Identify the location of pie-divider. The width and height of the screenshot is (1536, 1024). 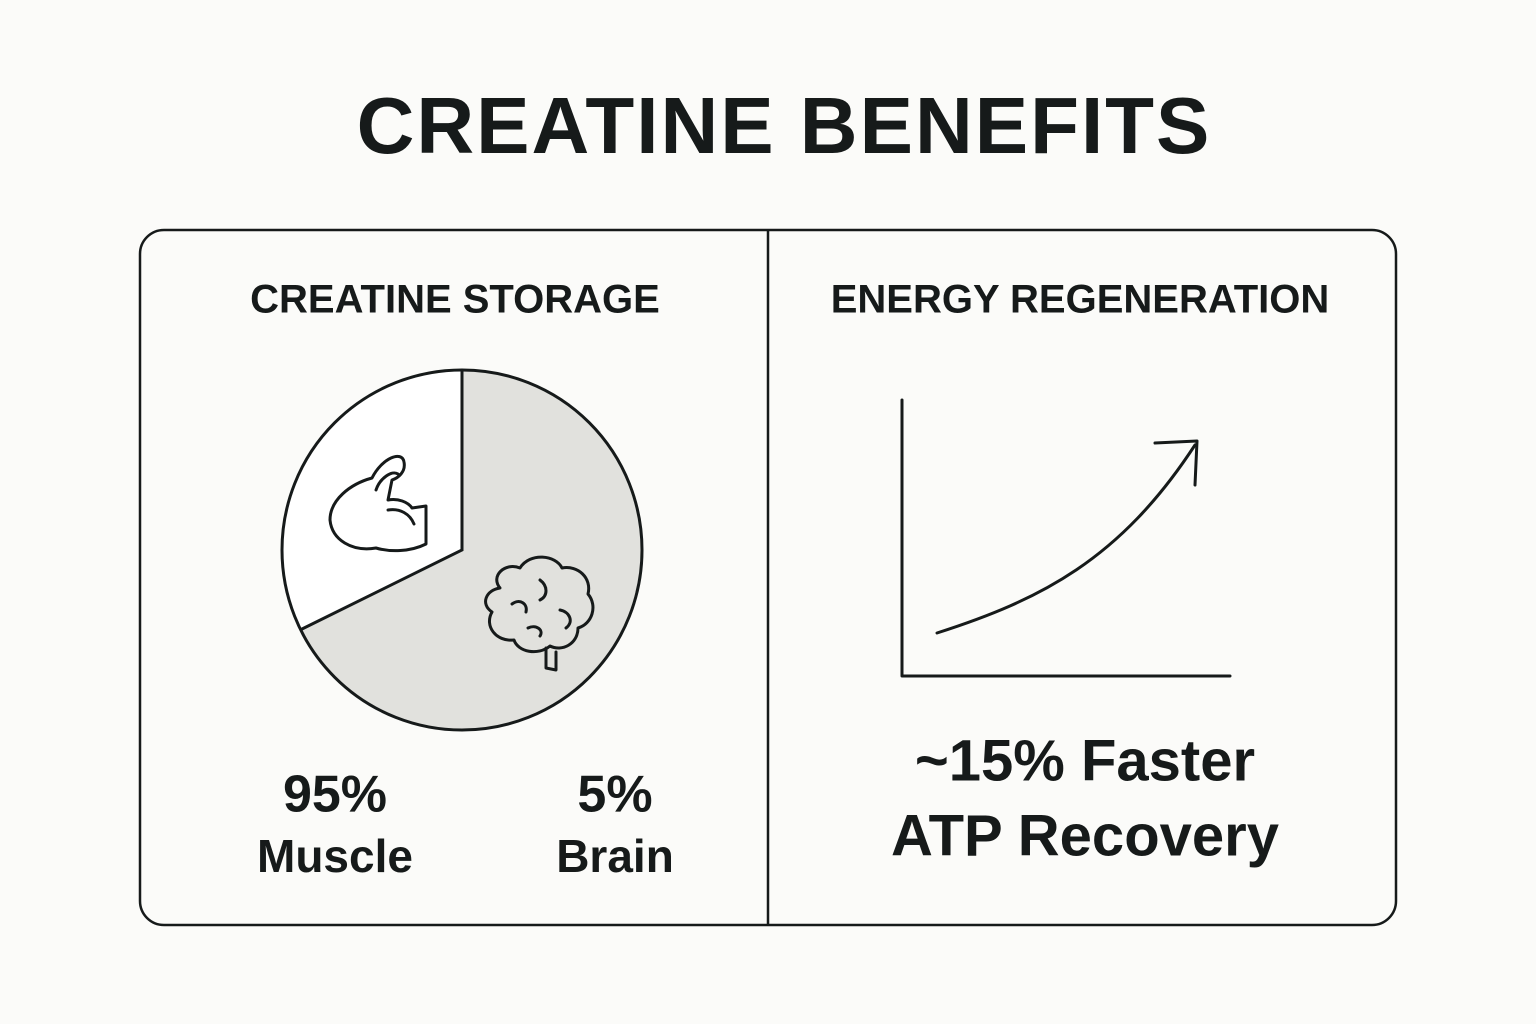
(381, 501).